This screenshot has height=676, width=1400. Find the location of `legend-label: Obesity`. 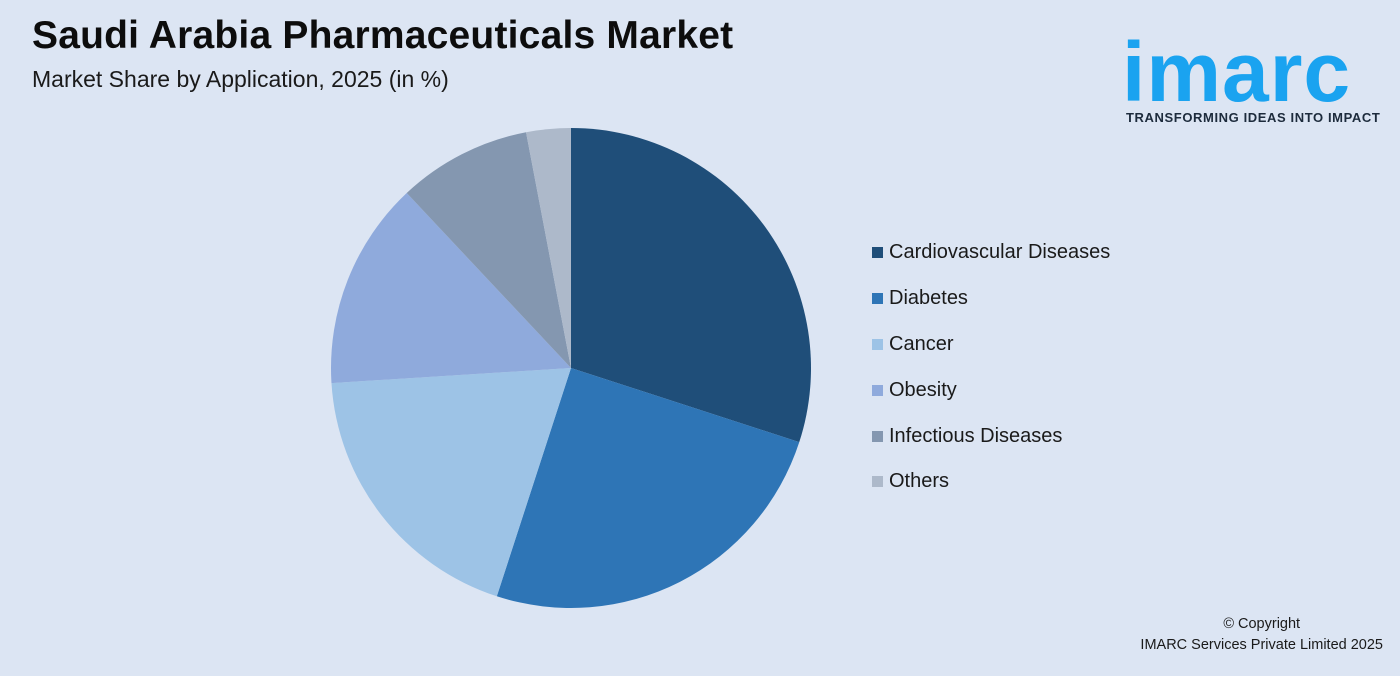

legend-label: Obesity is located at coordinates (923, 389).